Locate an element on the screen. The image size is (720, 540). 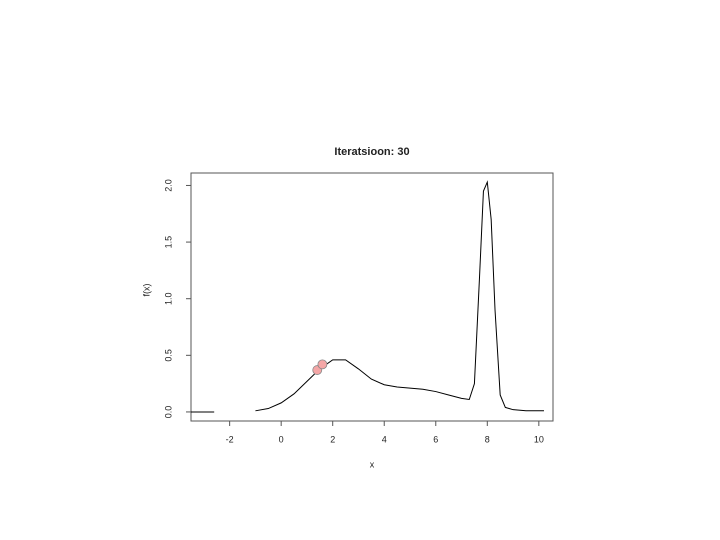
y-tick-label: 0.5 is located at coordinates (168, 355).